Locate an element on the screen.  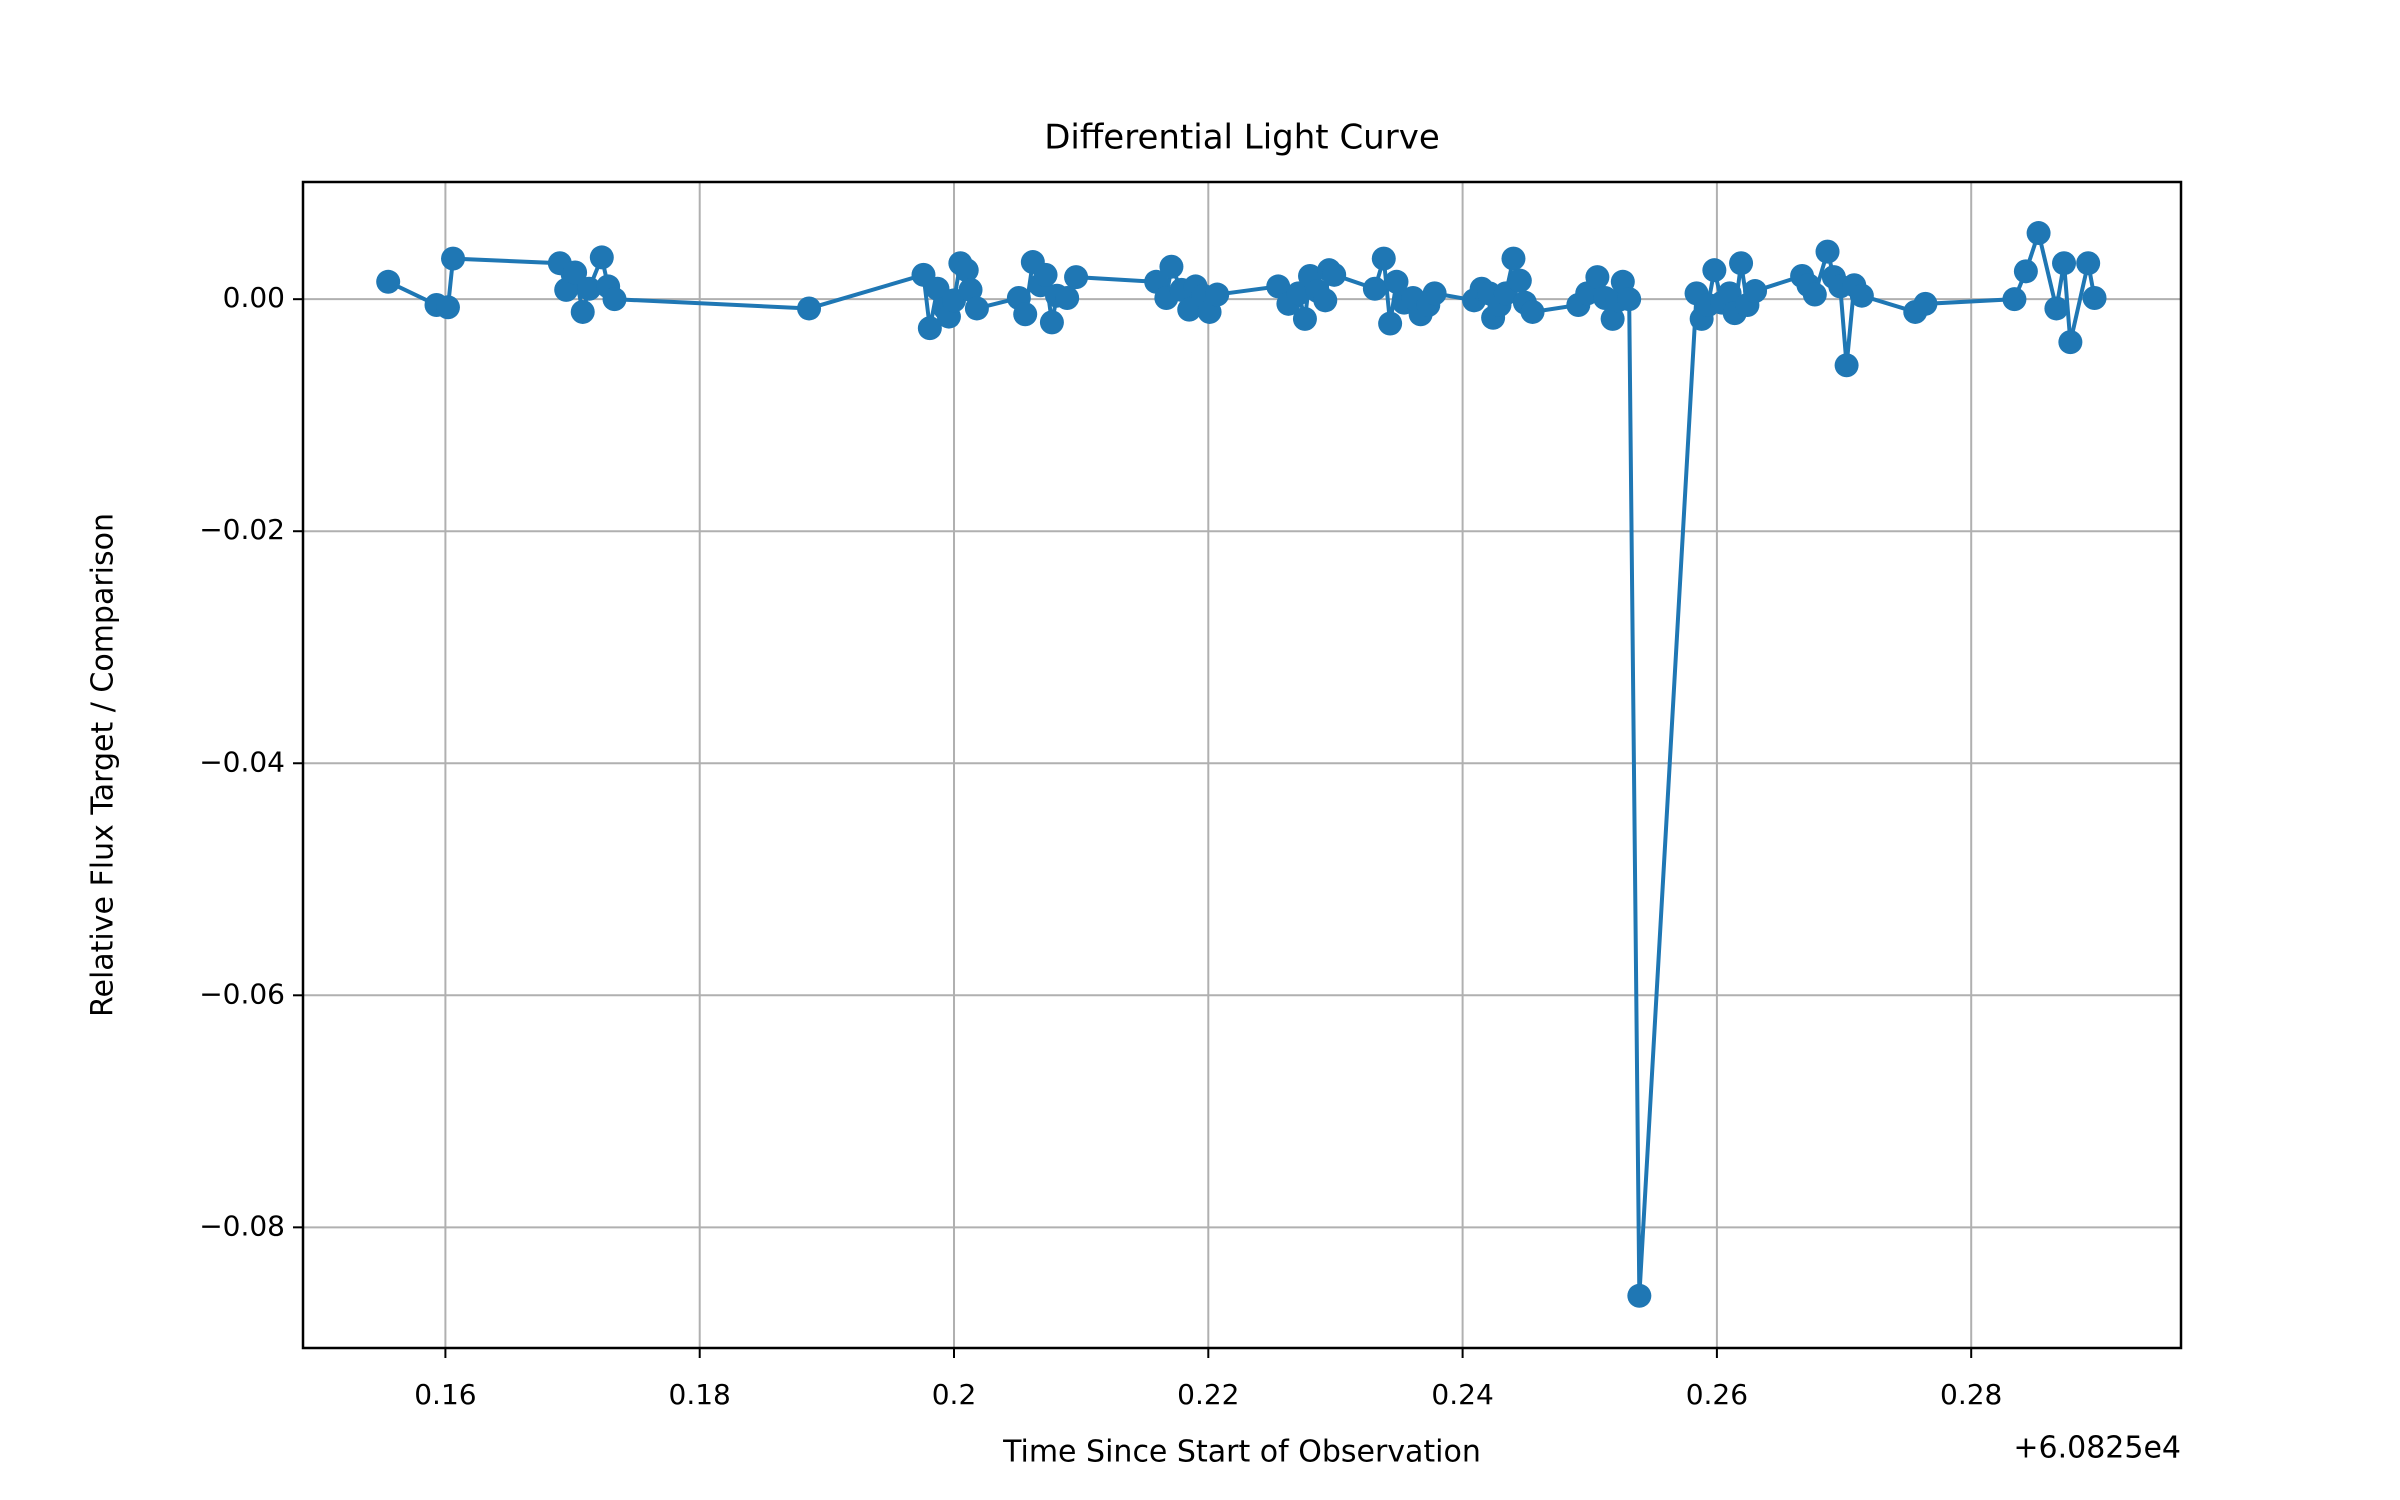
x-tick-label: 0.2 is located at coordinates (954, 1394).